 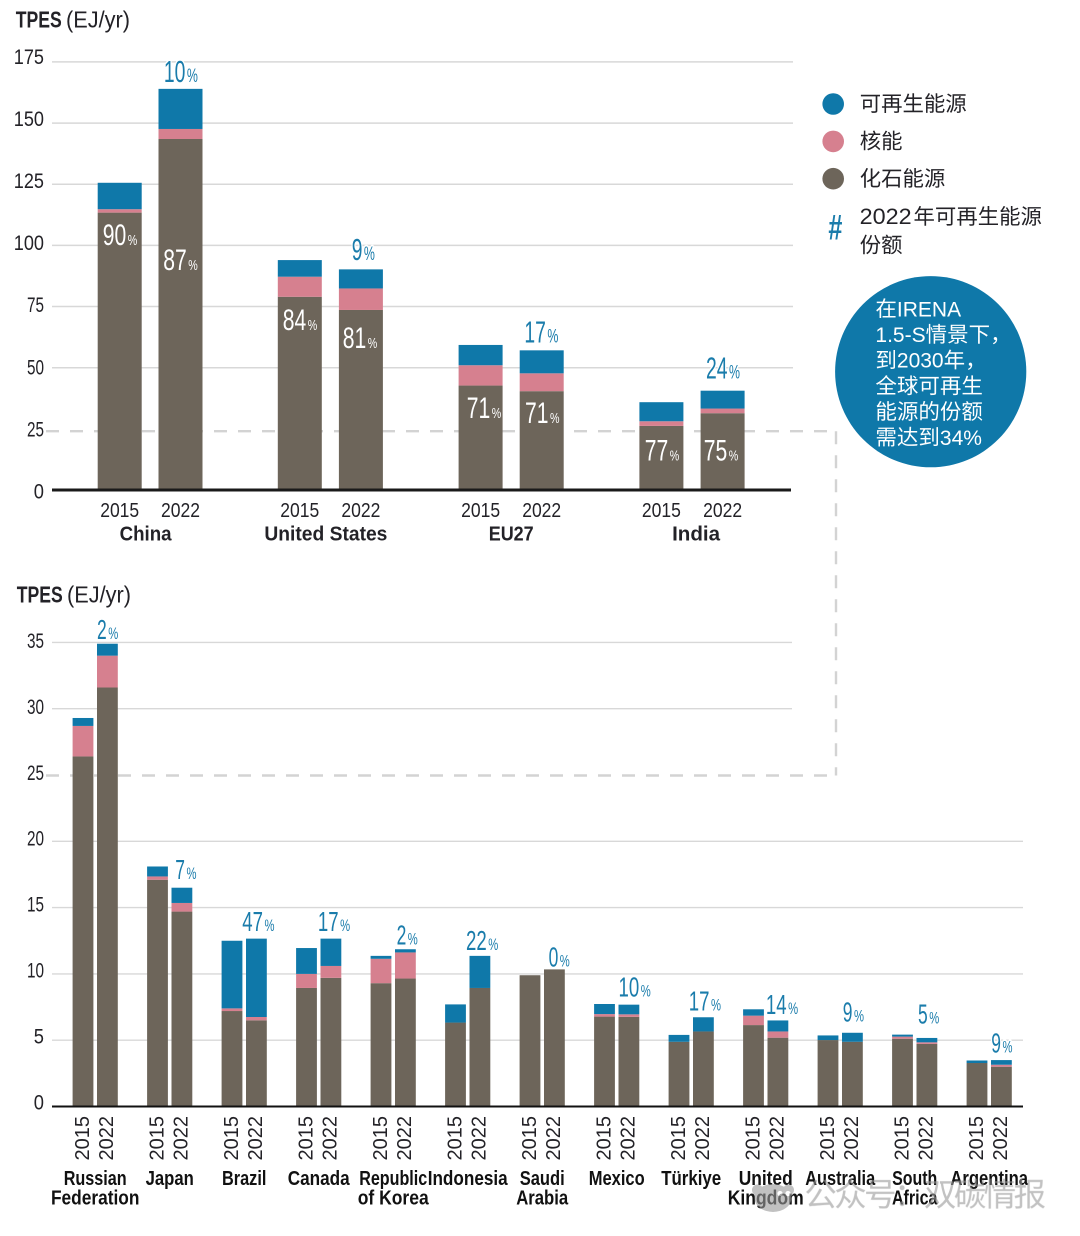 What do you see at coordinates (542, 1198) in the screenshot?
I see `svg-text: Arabia` at bounding box center [542, 1198].